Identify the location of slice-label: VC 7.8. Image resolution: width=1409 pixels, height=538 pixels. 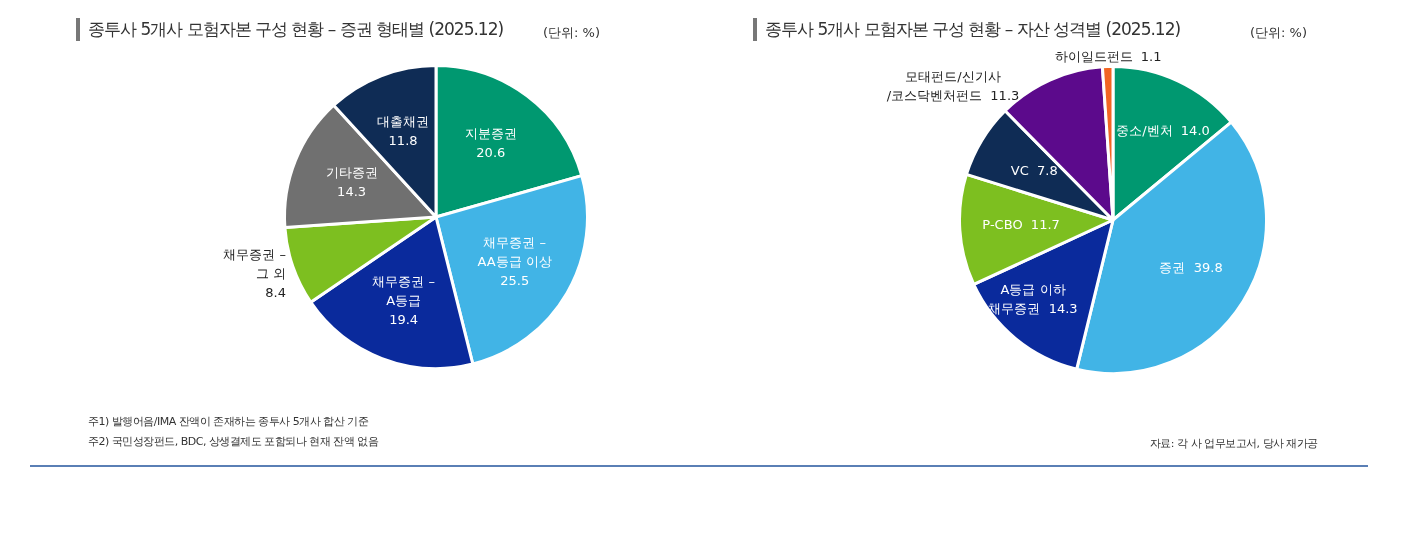
(1034, 171).